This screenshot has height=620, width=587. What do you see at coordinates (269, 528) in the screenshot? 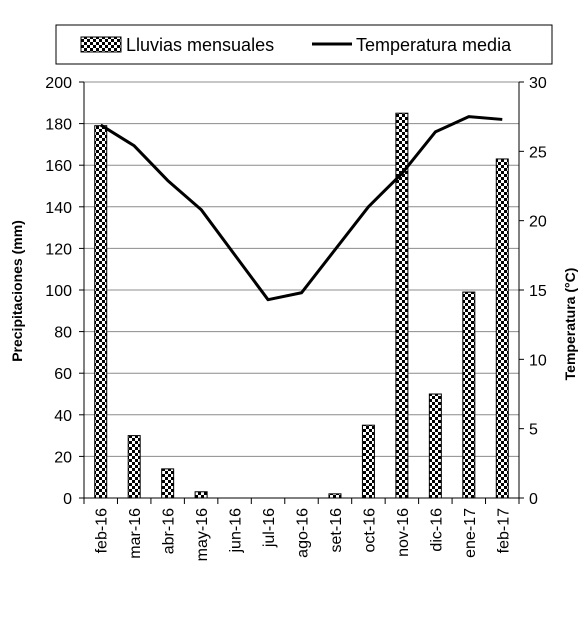
I see `x-tick-label: jul-16` at bounding box center [269, 528].